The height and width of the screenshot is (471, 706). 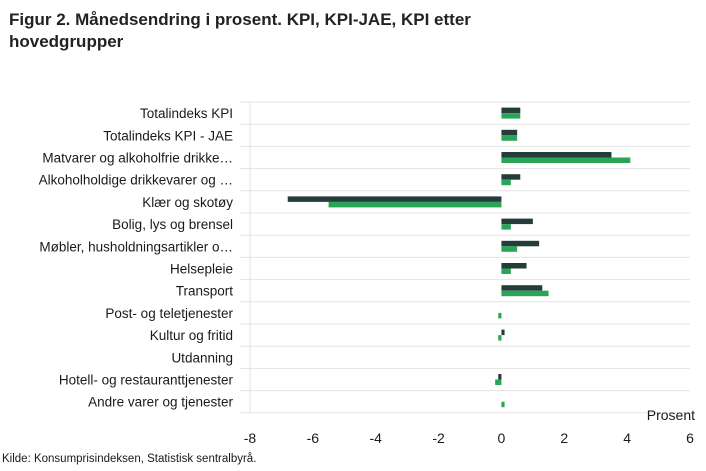 What do you see at coordinates (168, 135) in the screenshot?
I see `category-label: Totalindeks KPI - JAE` at bounding box center [168, 135].